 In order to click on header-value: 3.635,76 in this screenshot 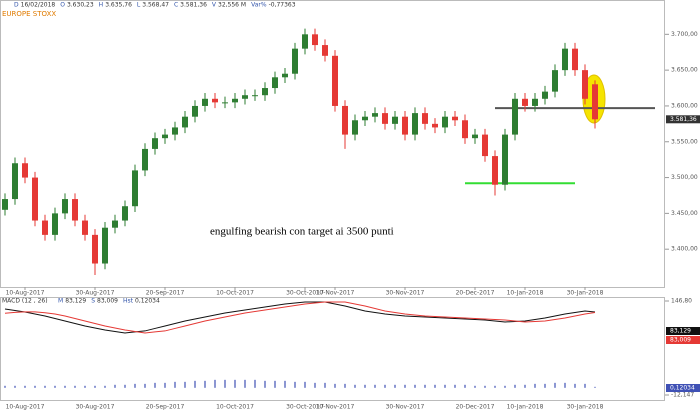, I will do `click(118, 5)`.